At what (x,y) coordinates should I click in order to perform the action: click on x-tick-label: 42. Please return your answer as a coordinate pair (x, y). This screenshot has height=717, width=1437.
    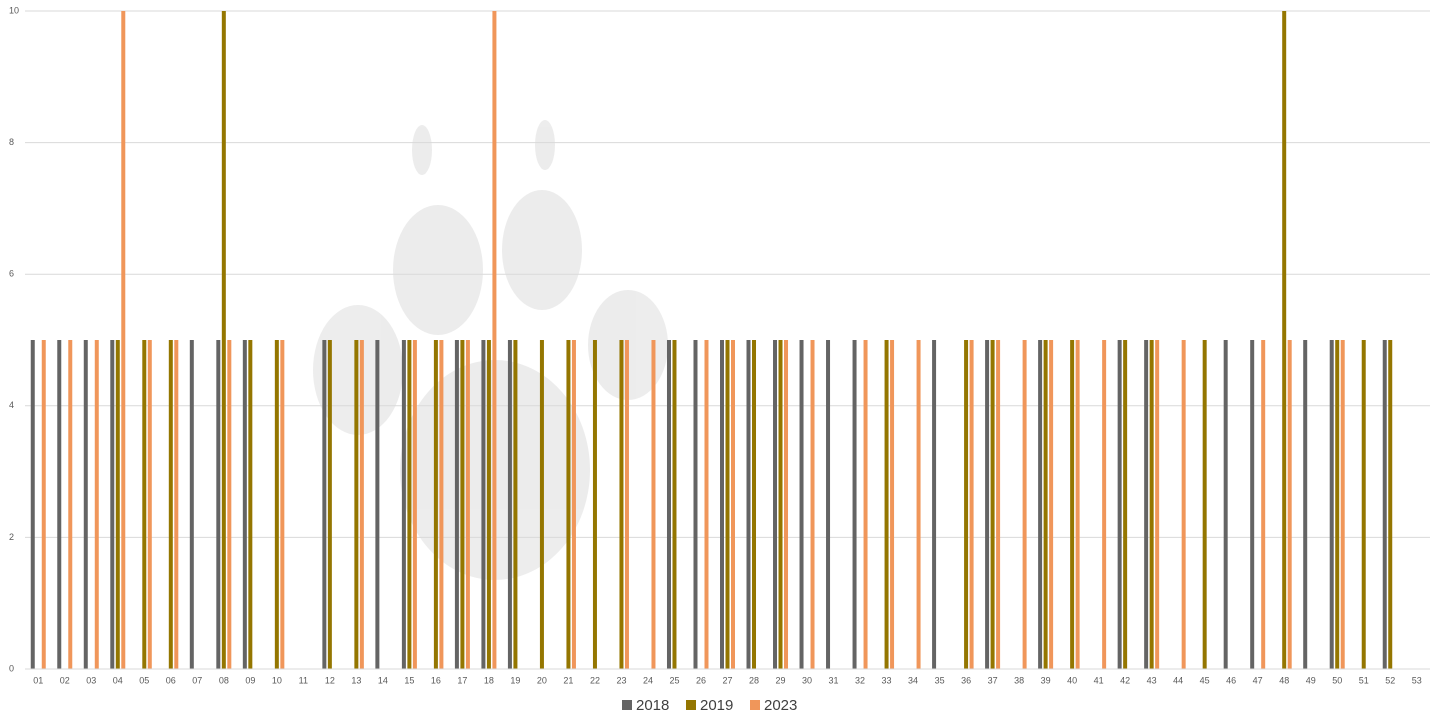
    Looking at the image, I should click on (1125, 680).